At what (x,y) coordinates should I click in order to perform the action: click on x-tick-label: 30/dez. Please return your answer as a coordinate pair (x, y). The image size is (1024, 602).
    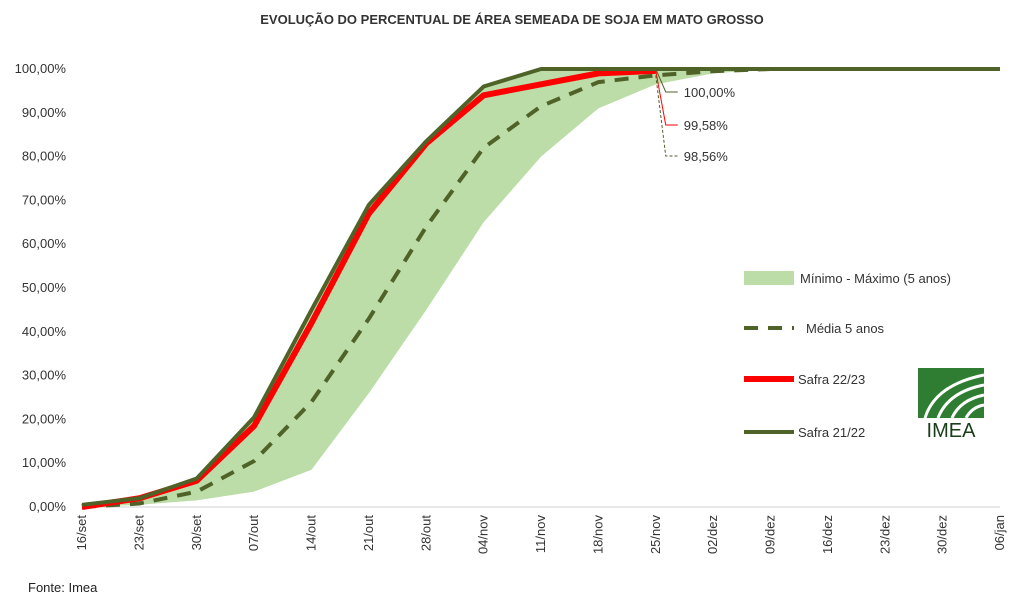
    Looking at the image, I should click on (942, 534).